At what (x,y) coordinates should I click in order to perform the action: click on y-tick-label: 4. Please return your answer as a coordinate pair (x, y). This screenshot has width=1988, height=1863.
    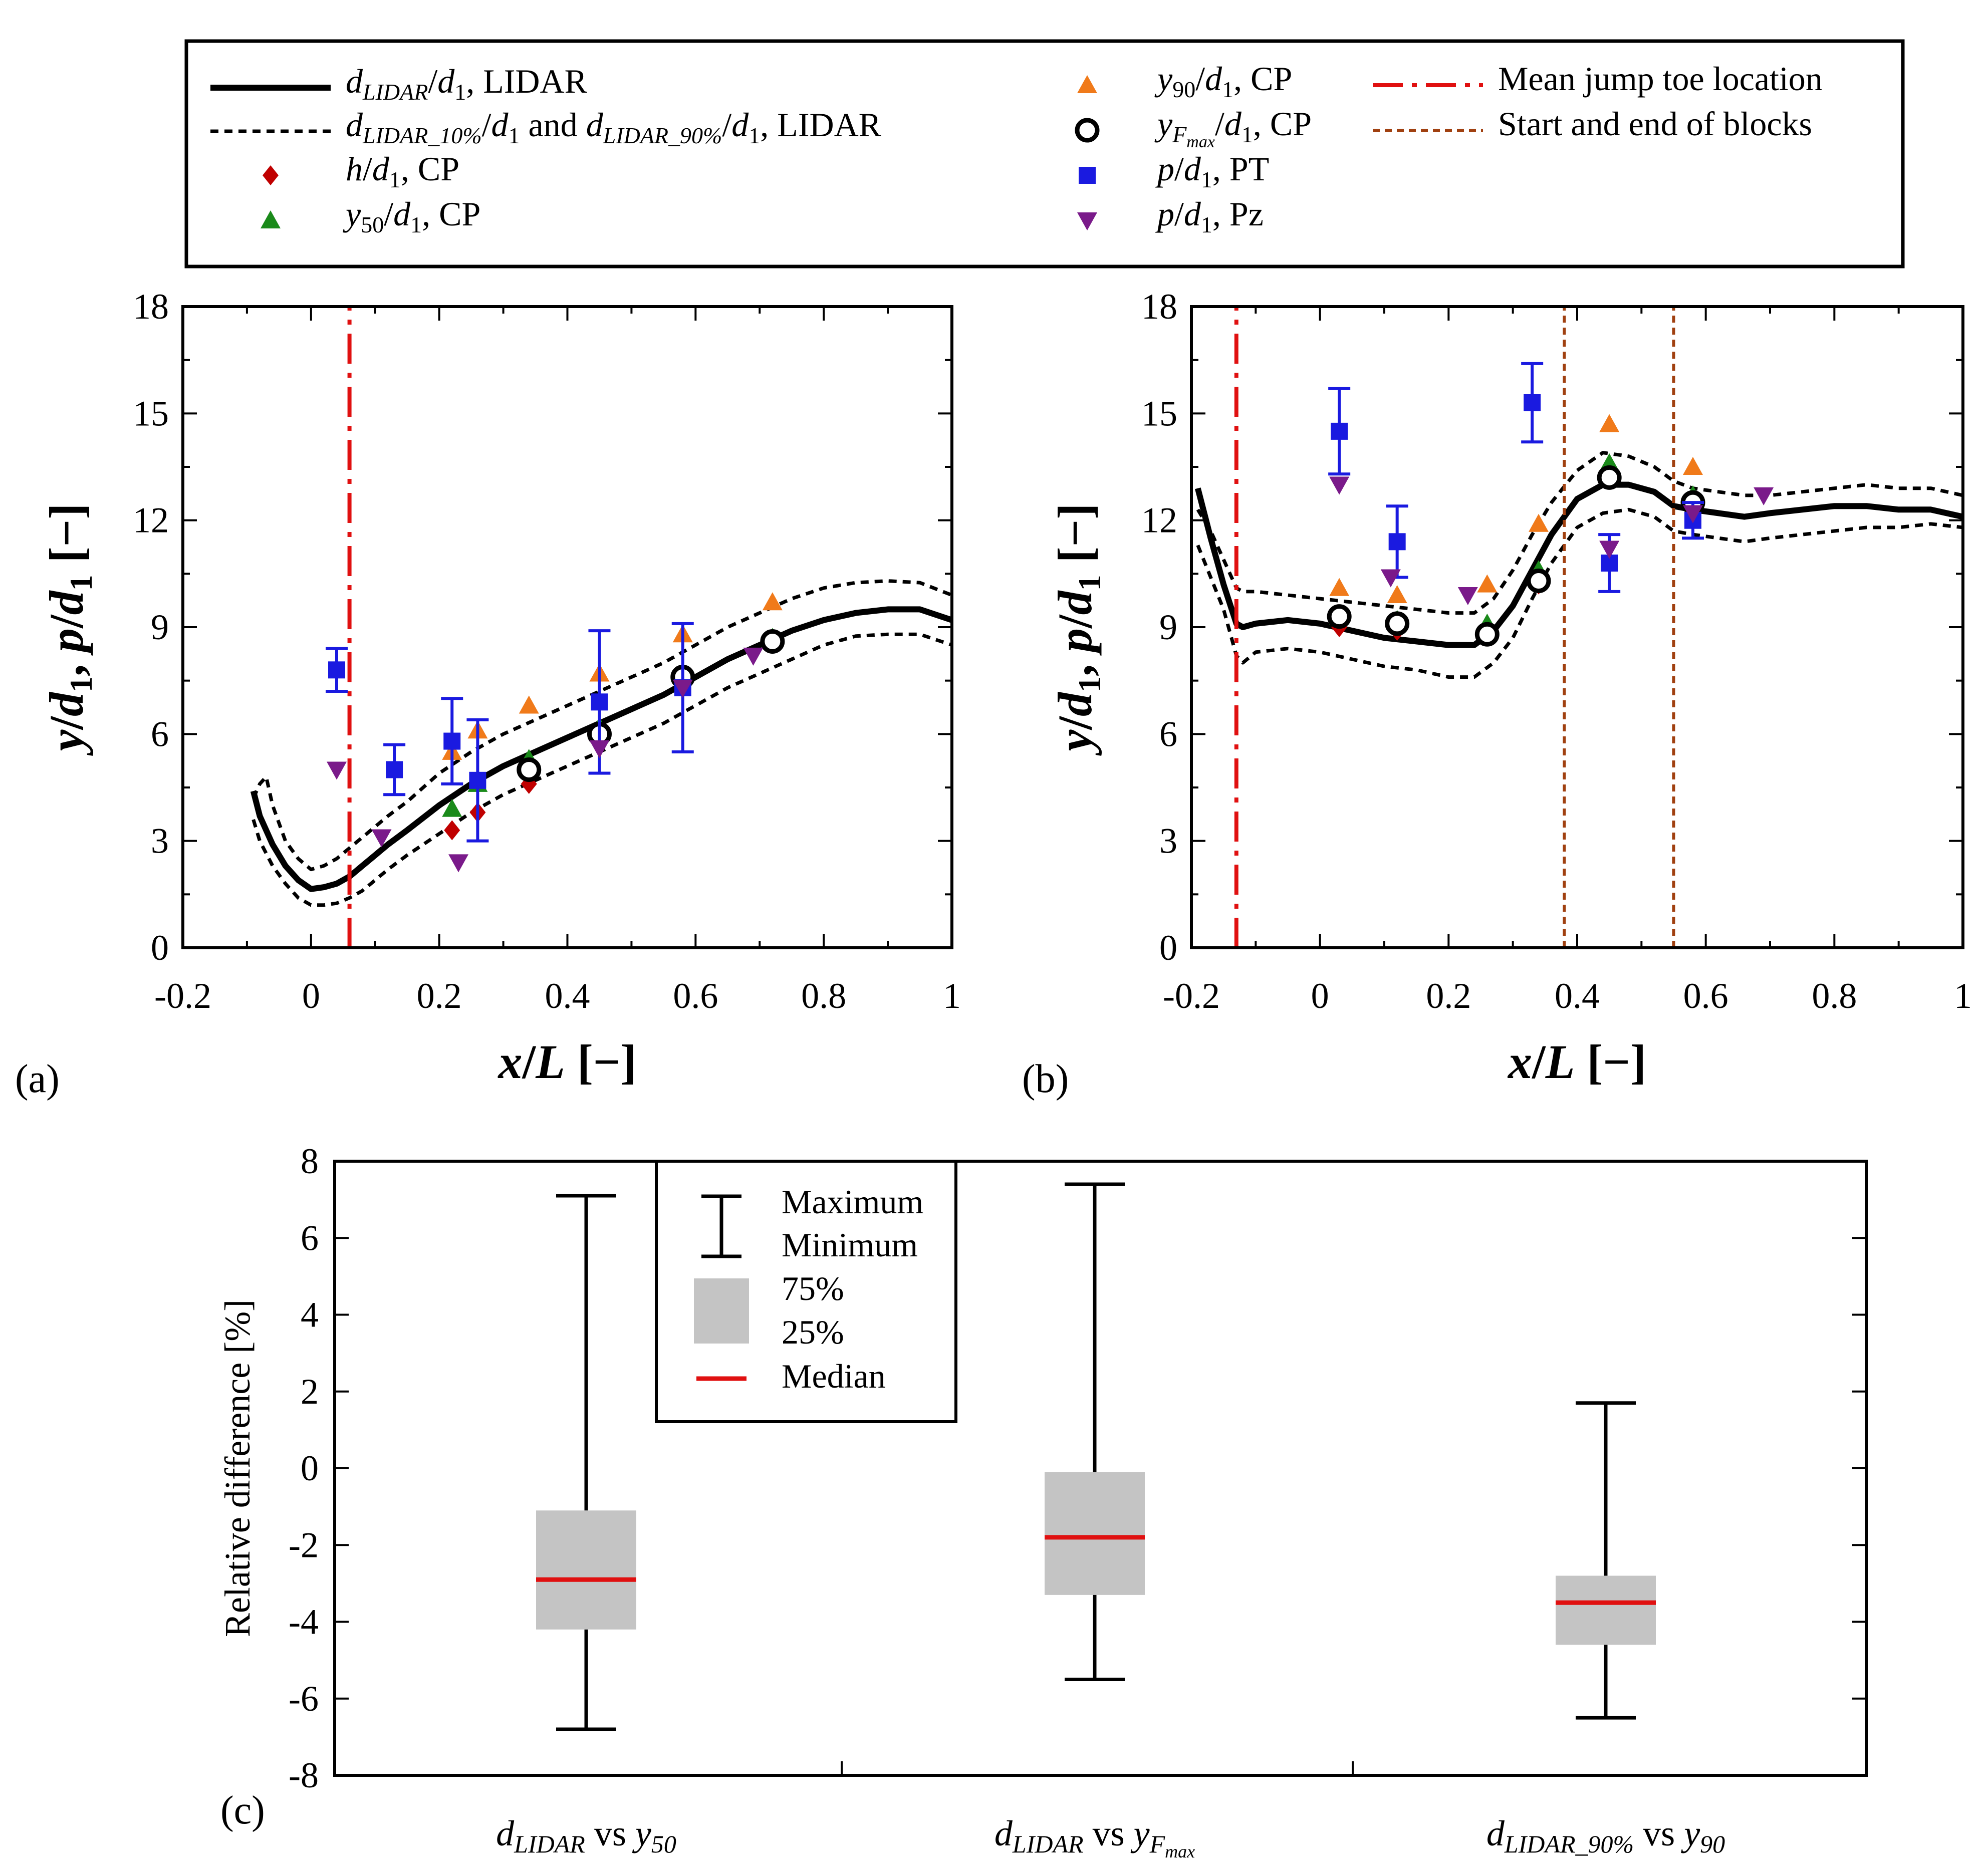
    Looking at the image, I should click on (310, 1315).